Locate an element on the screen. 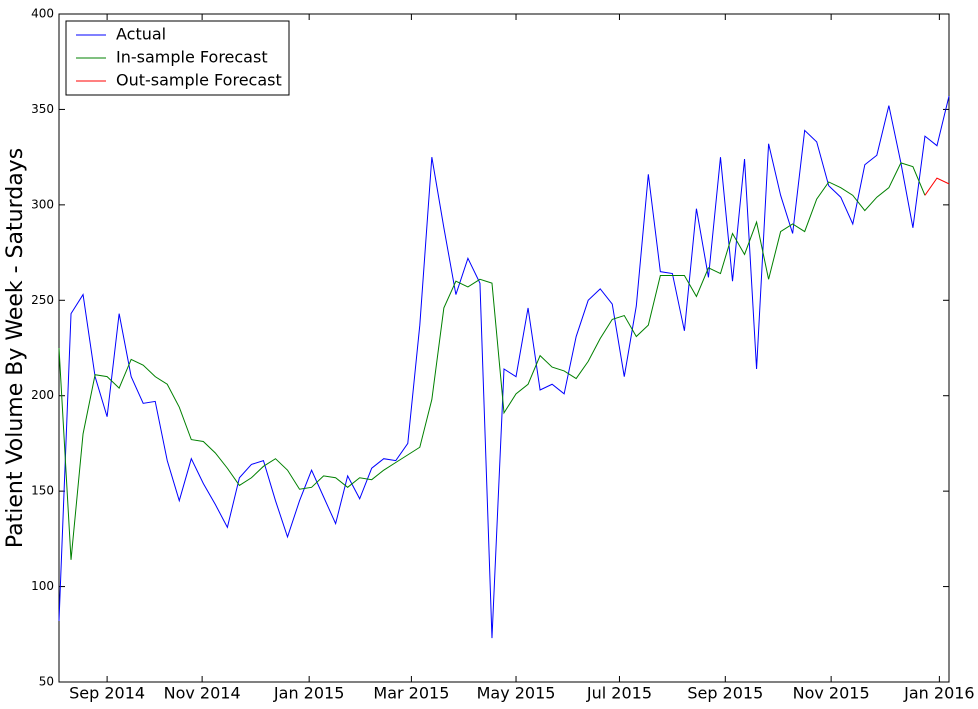  x-tick-label: Nov 2015 is located at coordinates (831, 693).